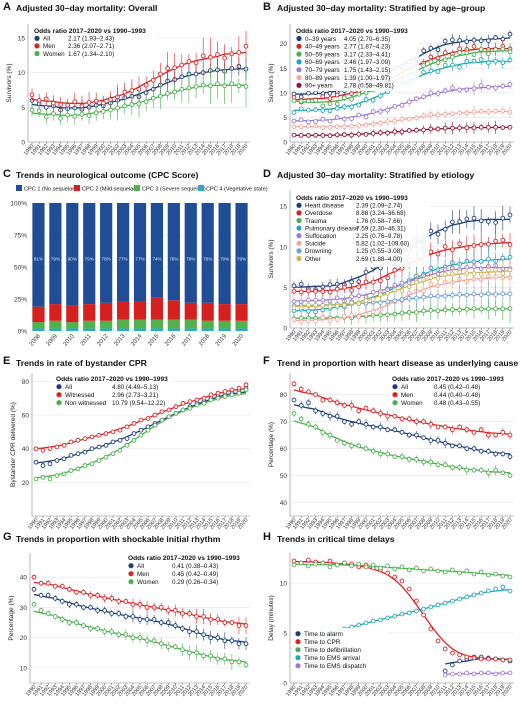  What do you see at coordinates (70, 340) in the screenshot?
I see `x-tick-label: 2010` at bounding box center [70, 340].